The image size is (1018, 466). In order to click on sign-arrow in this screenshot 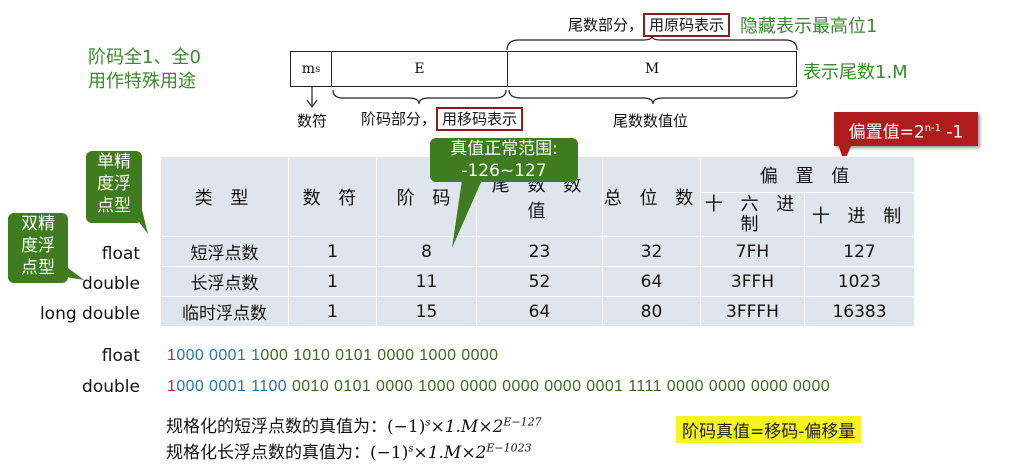, I will do `click(312, 98)`.